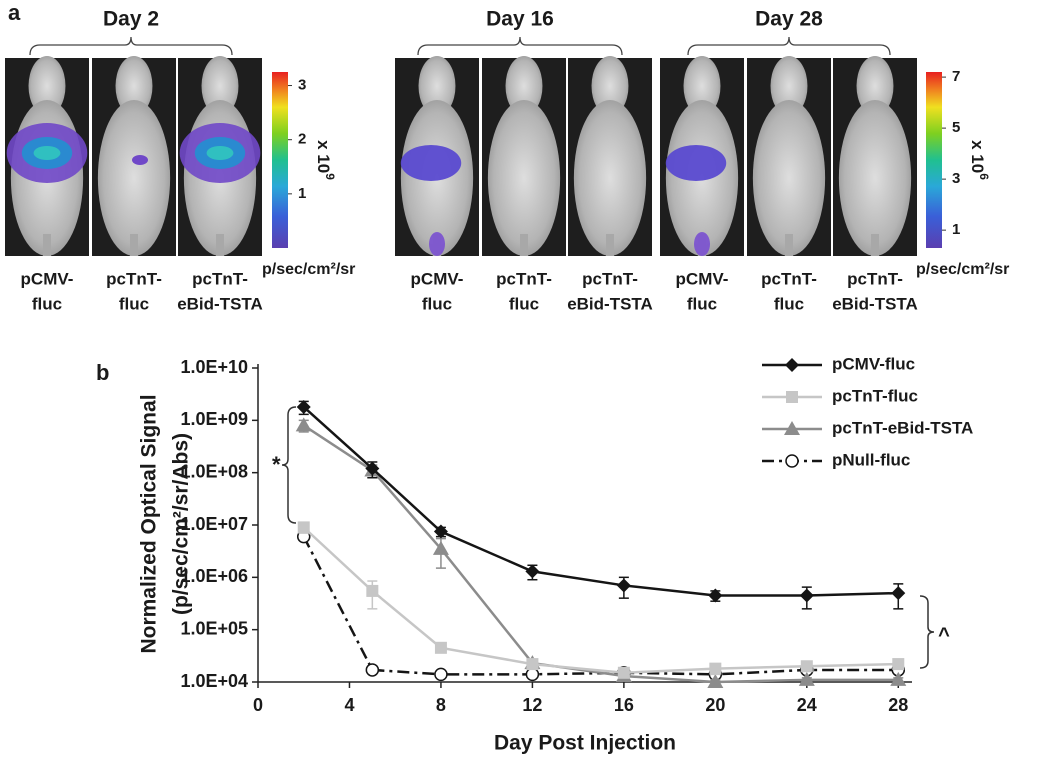 This screenshot has height=761, width=1050. Describe the element at coordinates (302, 139) in the screenshot. I see `colorbar-tick-label: 2` at that location.